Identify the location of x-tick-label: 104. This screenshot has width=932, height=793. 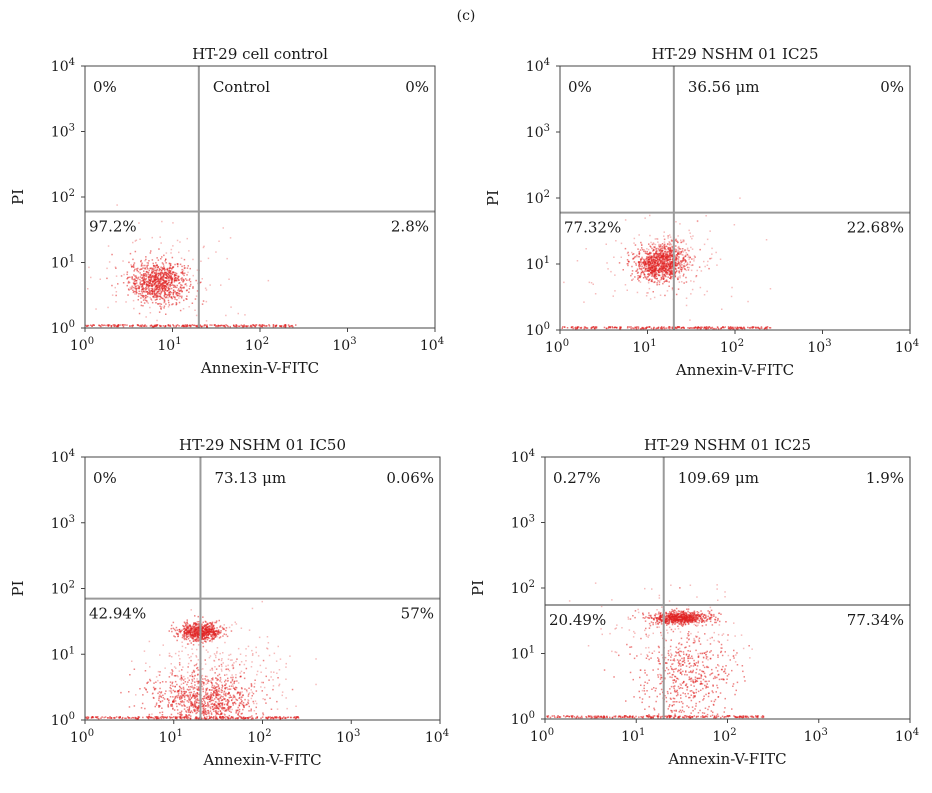
(907, 347).